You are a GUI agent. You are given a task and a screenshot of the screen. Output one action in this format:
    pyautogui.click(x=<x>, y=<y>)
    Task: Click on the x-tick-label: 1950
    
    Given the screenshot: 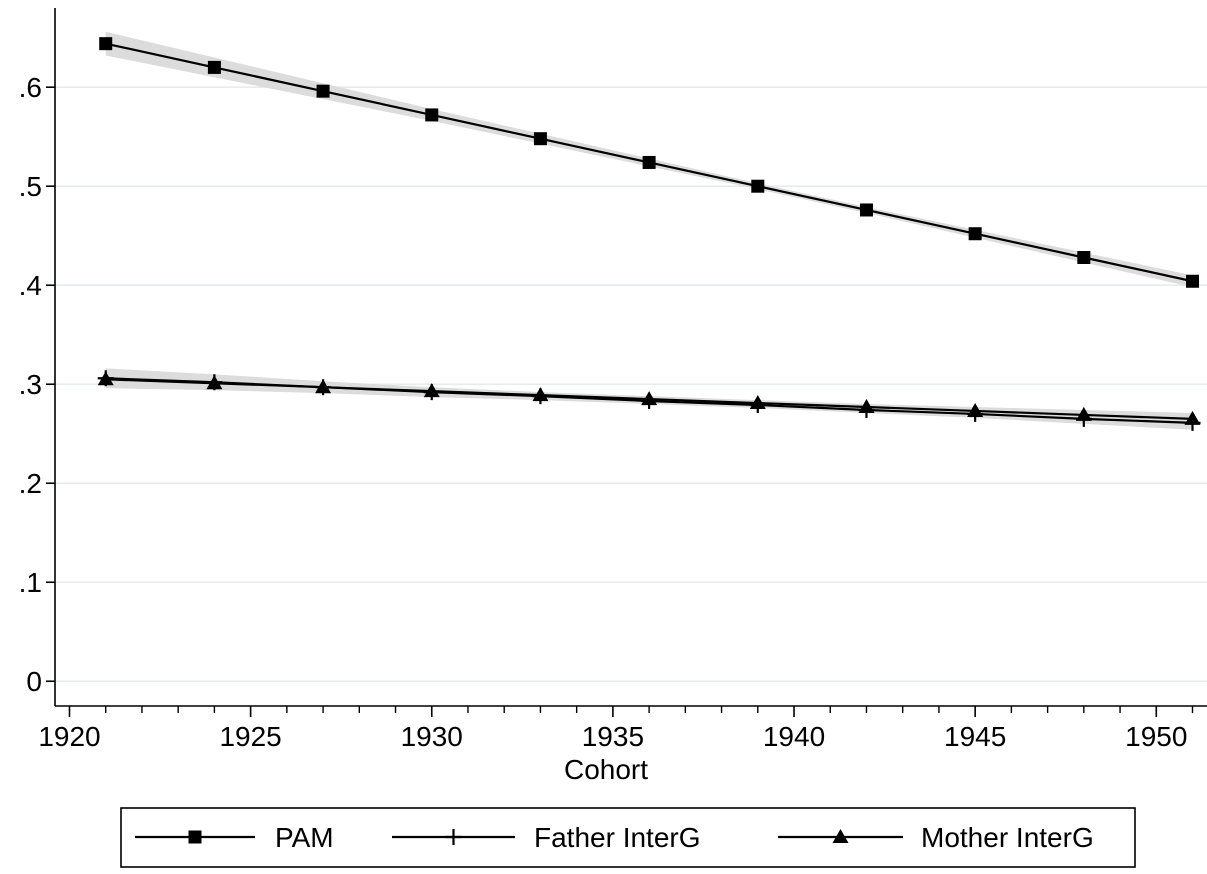 What is the action you would take?
    pyautogui.click(x=1156, y=736)
    